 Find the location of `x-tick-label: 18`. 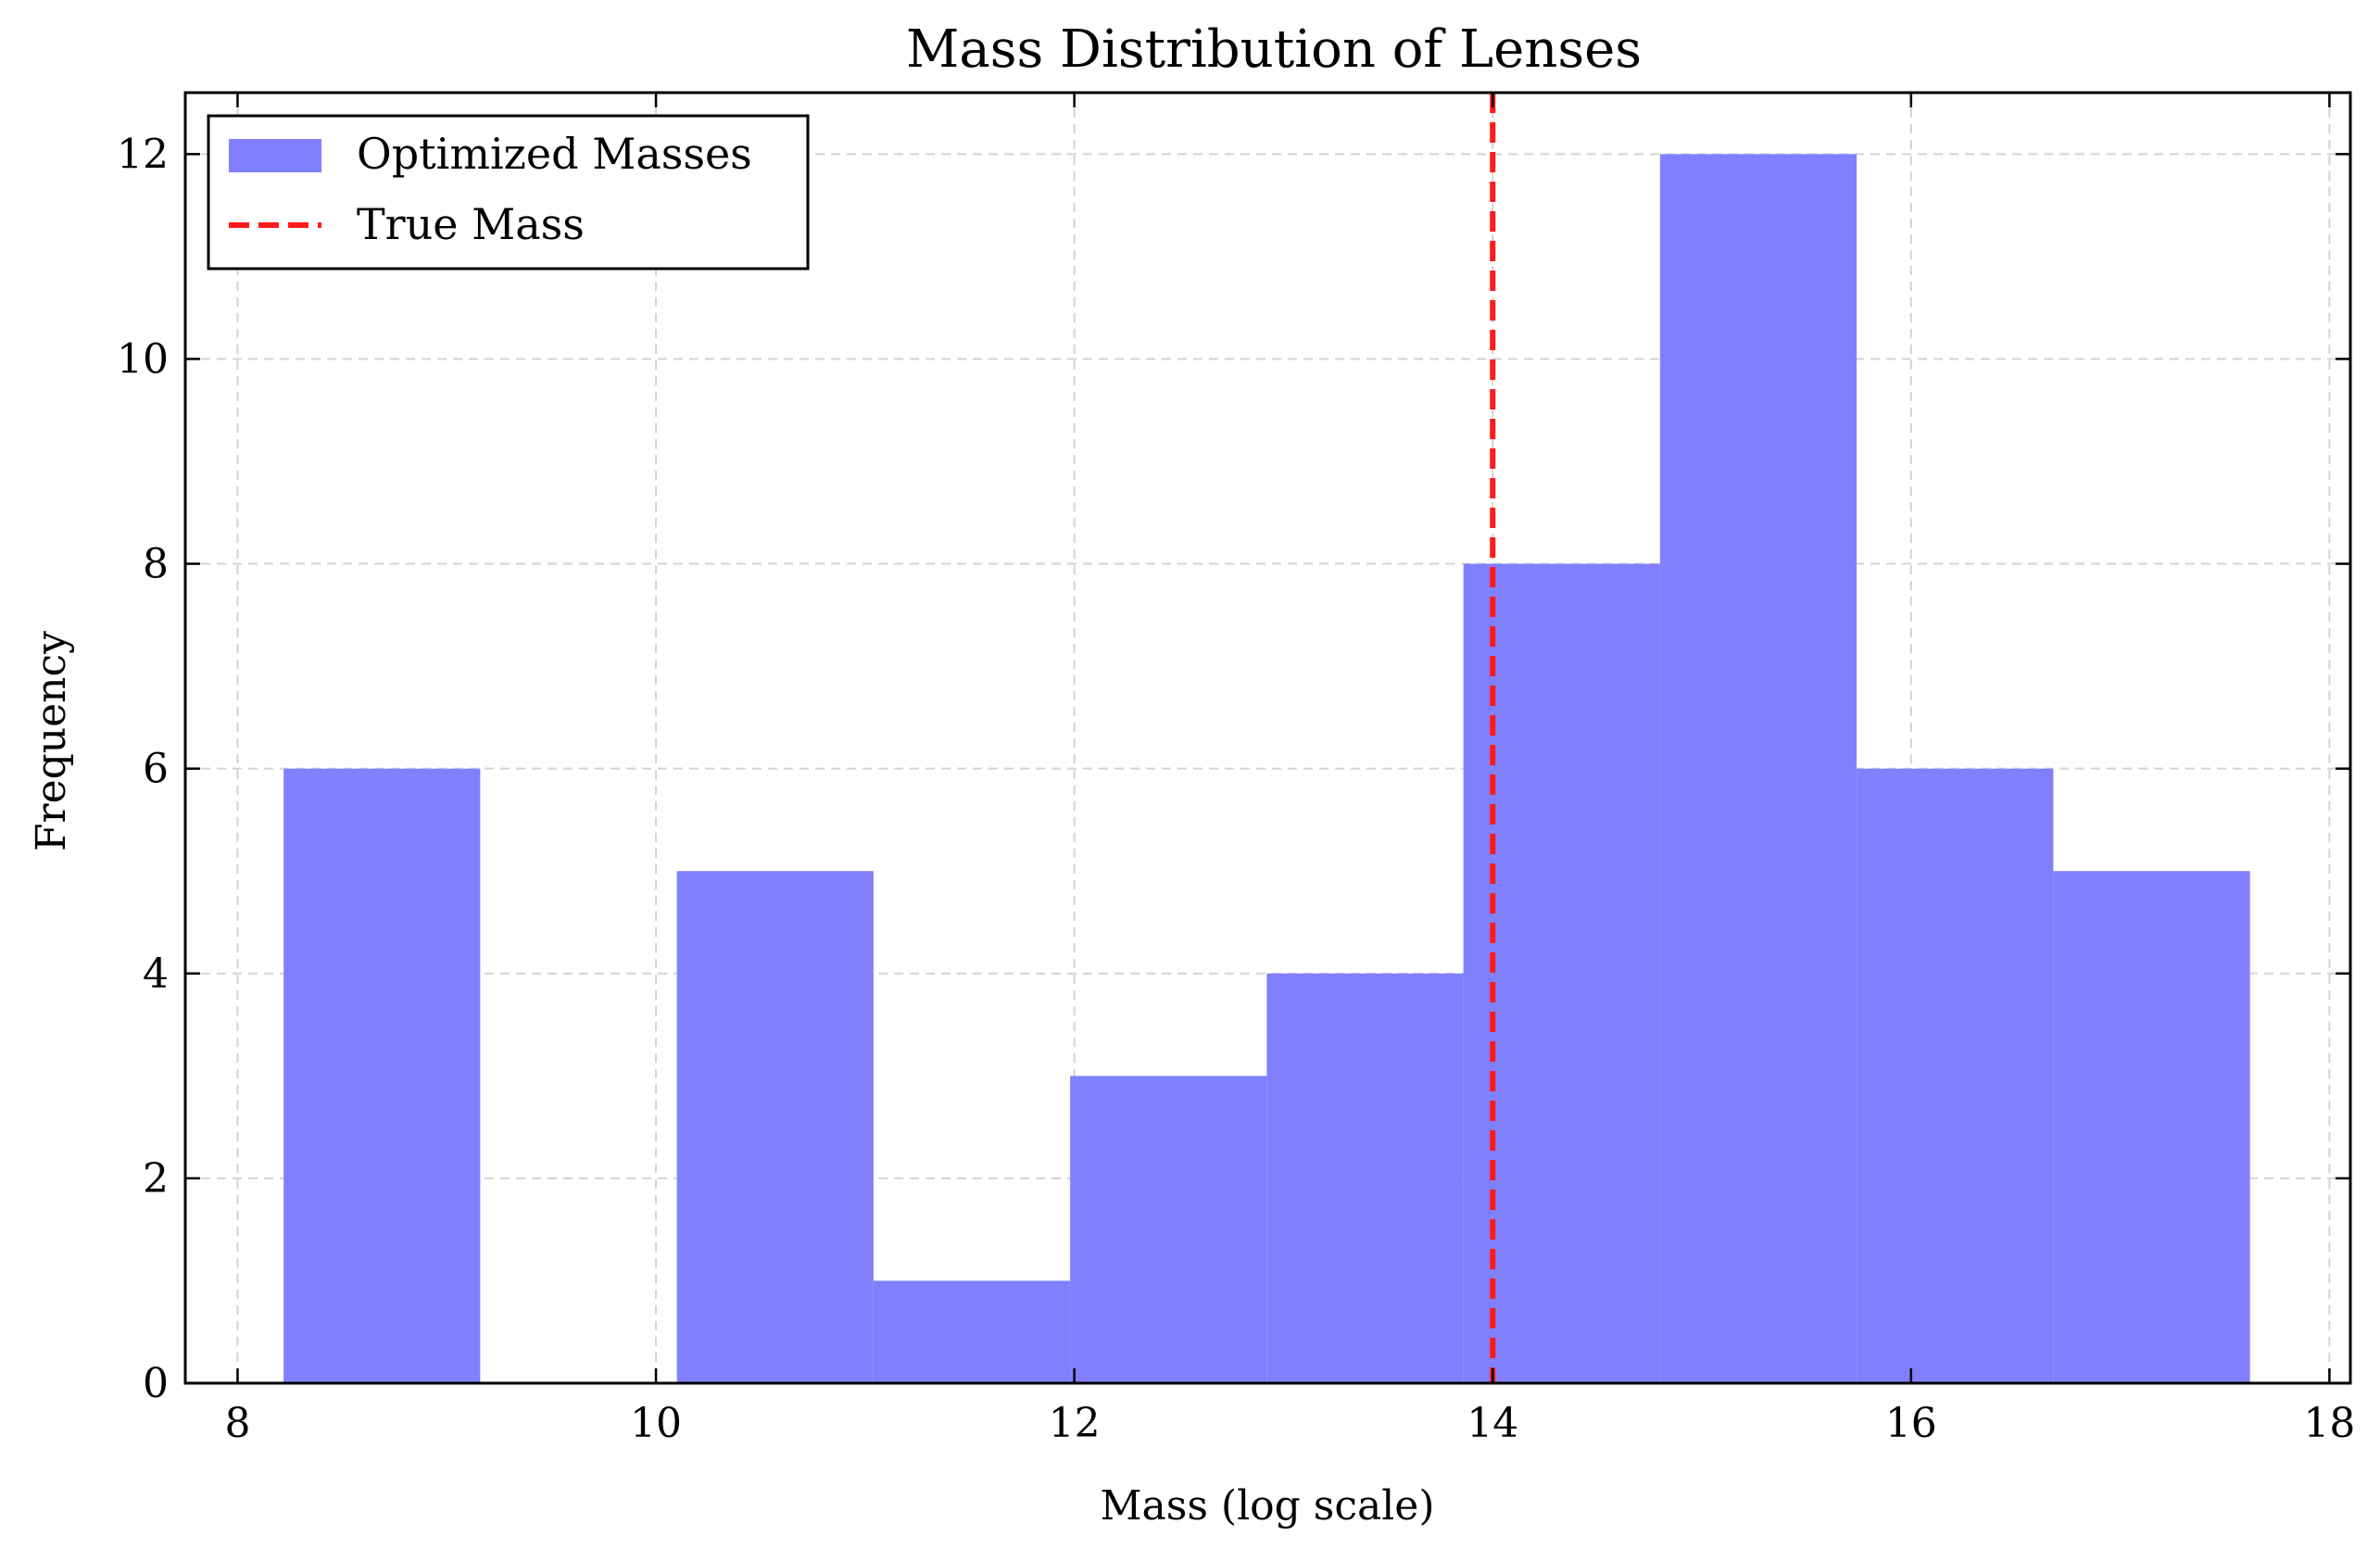

x-tick-label: 18 is located at coordinates (2329, 1423).